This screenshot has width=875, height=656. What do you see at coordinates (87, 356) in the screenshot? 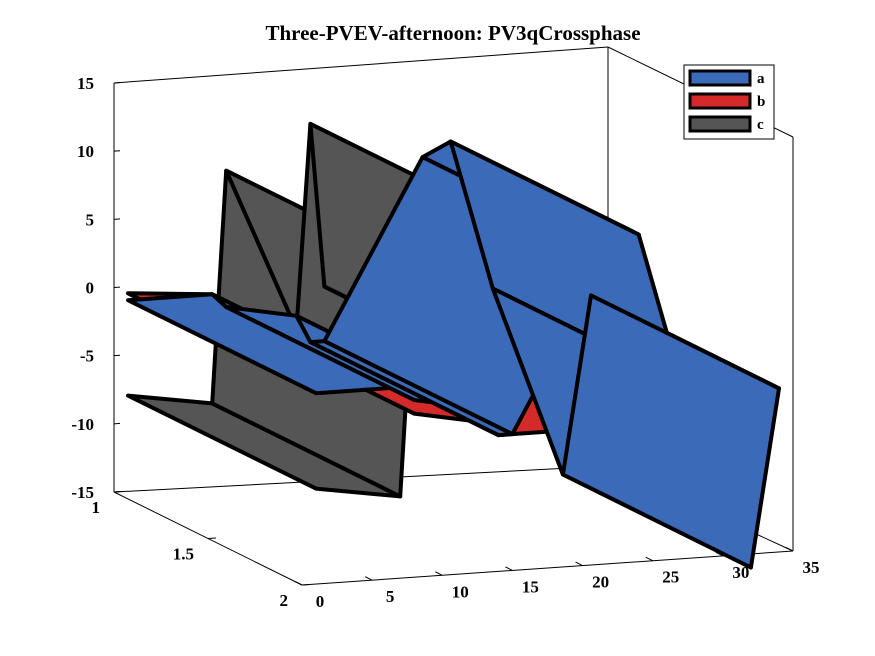
I see `z-tick-label: -5` at bounding box center [87, 356].